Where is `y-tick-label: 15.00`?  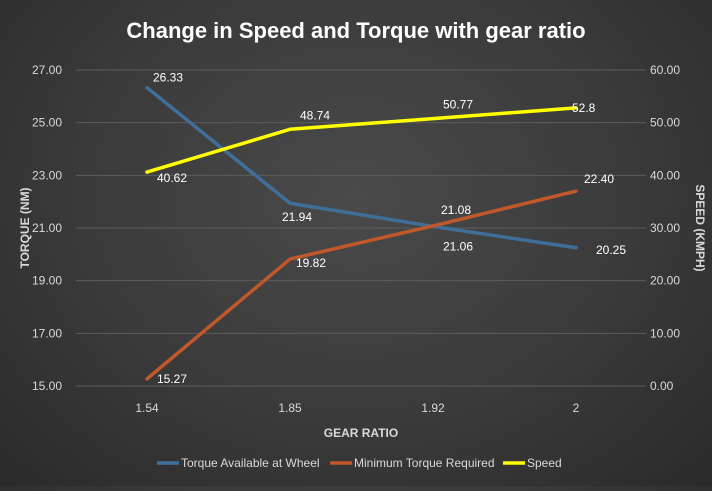 y-tick-label: 15.00 is located at coordinates (47, 386).